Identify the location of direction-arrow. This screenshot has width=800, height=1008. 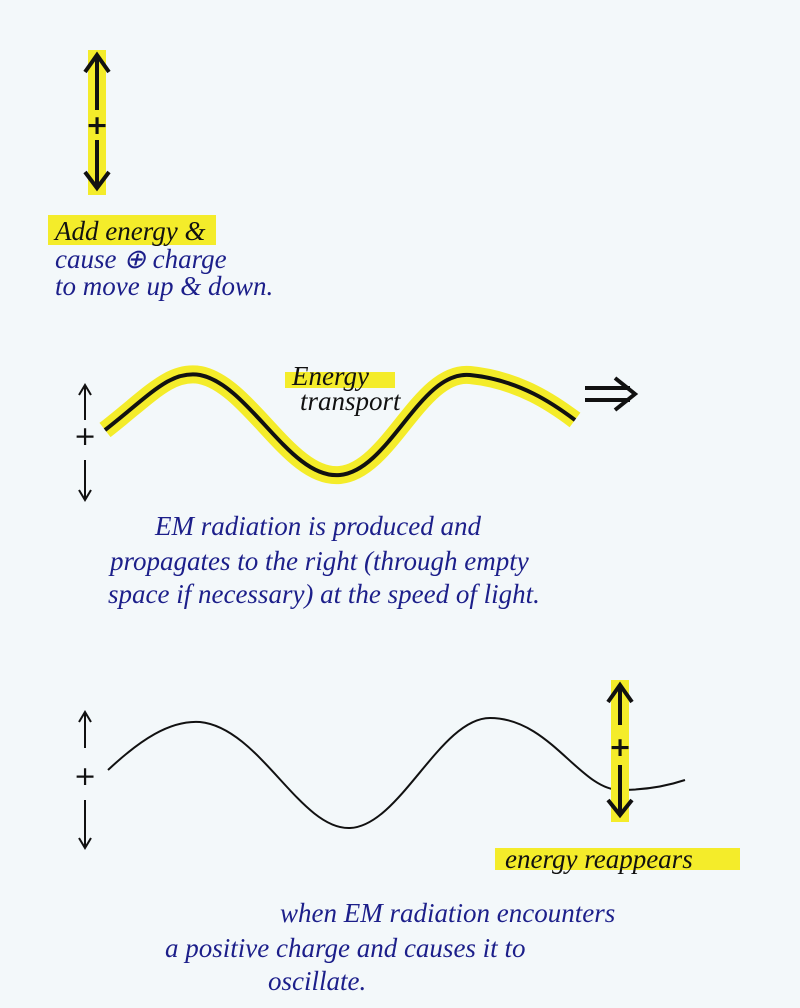
(612, 394).